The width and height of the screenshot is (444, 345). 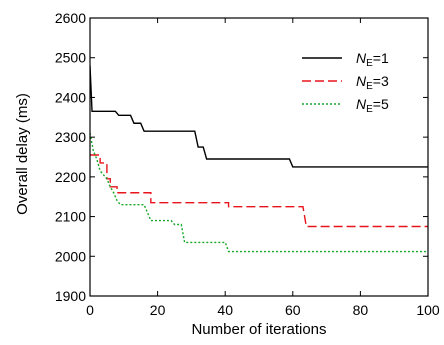 I want to click on y-tick-label: 2500, so click(x=70, y=58).